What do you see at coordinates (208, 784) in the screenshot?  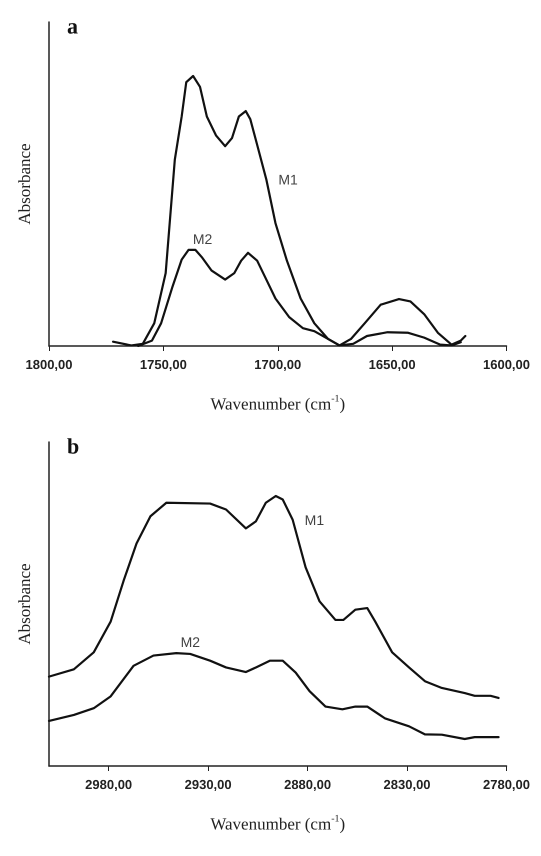 I see `x-tick-label: 2930,00` at bounding box center [208, 784].